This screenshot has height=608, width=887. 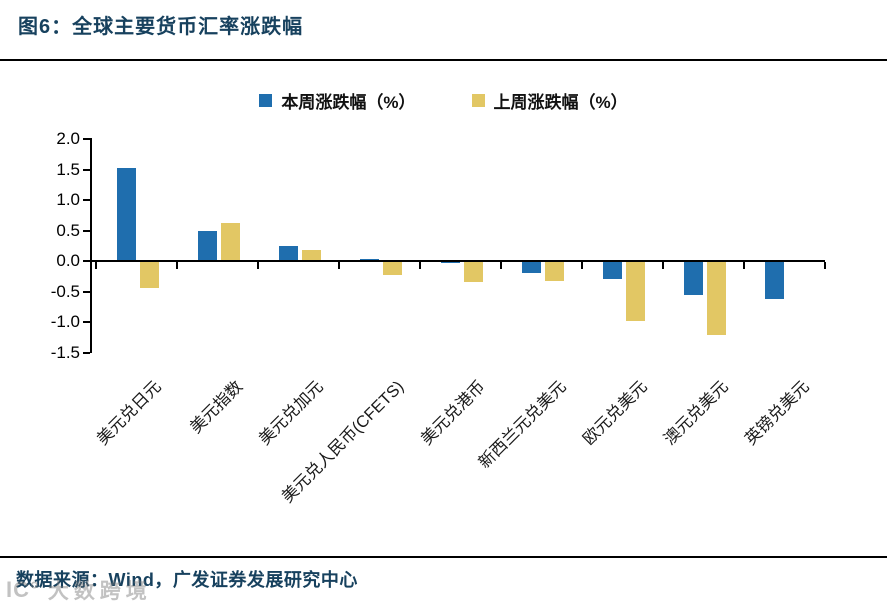 What do you see at coordinates (453, 413) in the screenshot?
I see `x-axis-category-label: 美元兑港币` at bounding box center [453, 413].